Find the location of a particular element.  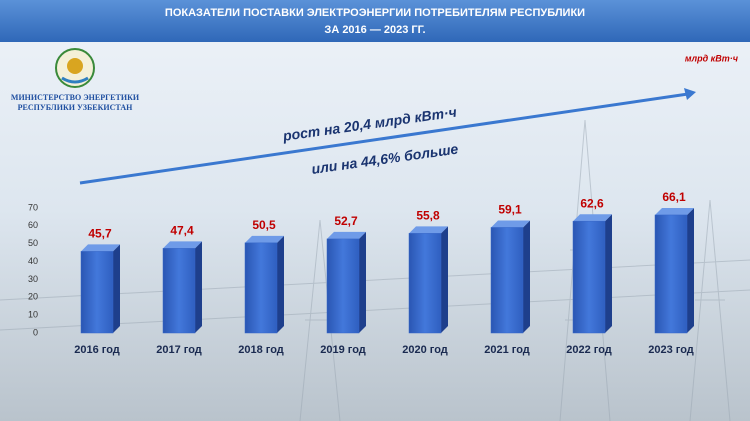

value-label: 52,7 is located at coordinates (346, 221).